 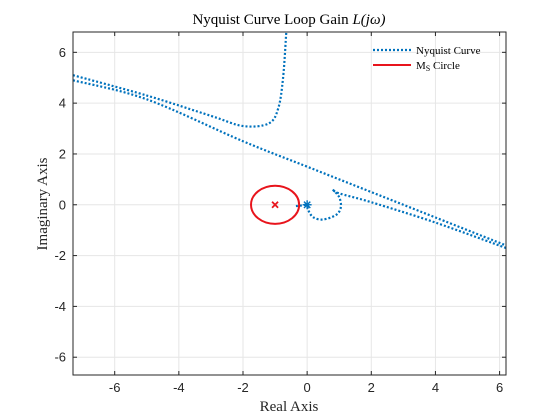 What do you see at coordinates (62, 103) in the screenshot?
I see `y-tick-label: 4` at bounding box center [62, 103].